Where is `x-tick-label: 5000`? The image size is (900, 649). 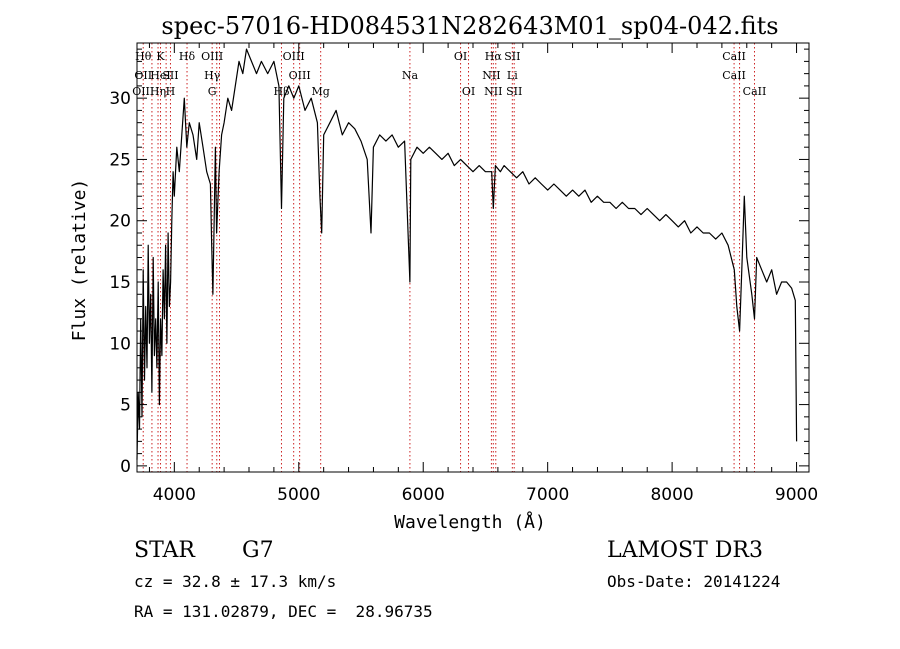 x-tick-label: 5000 is located at coordinates (298, 495).